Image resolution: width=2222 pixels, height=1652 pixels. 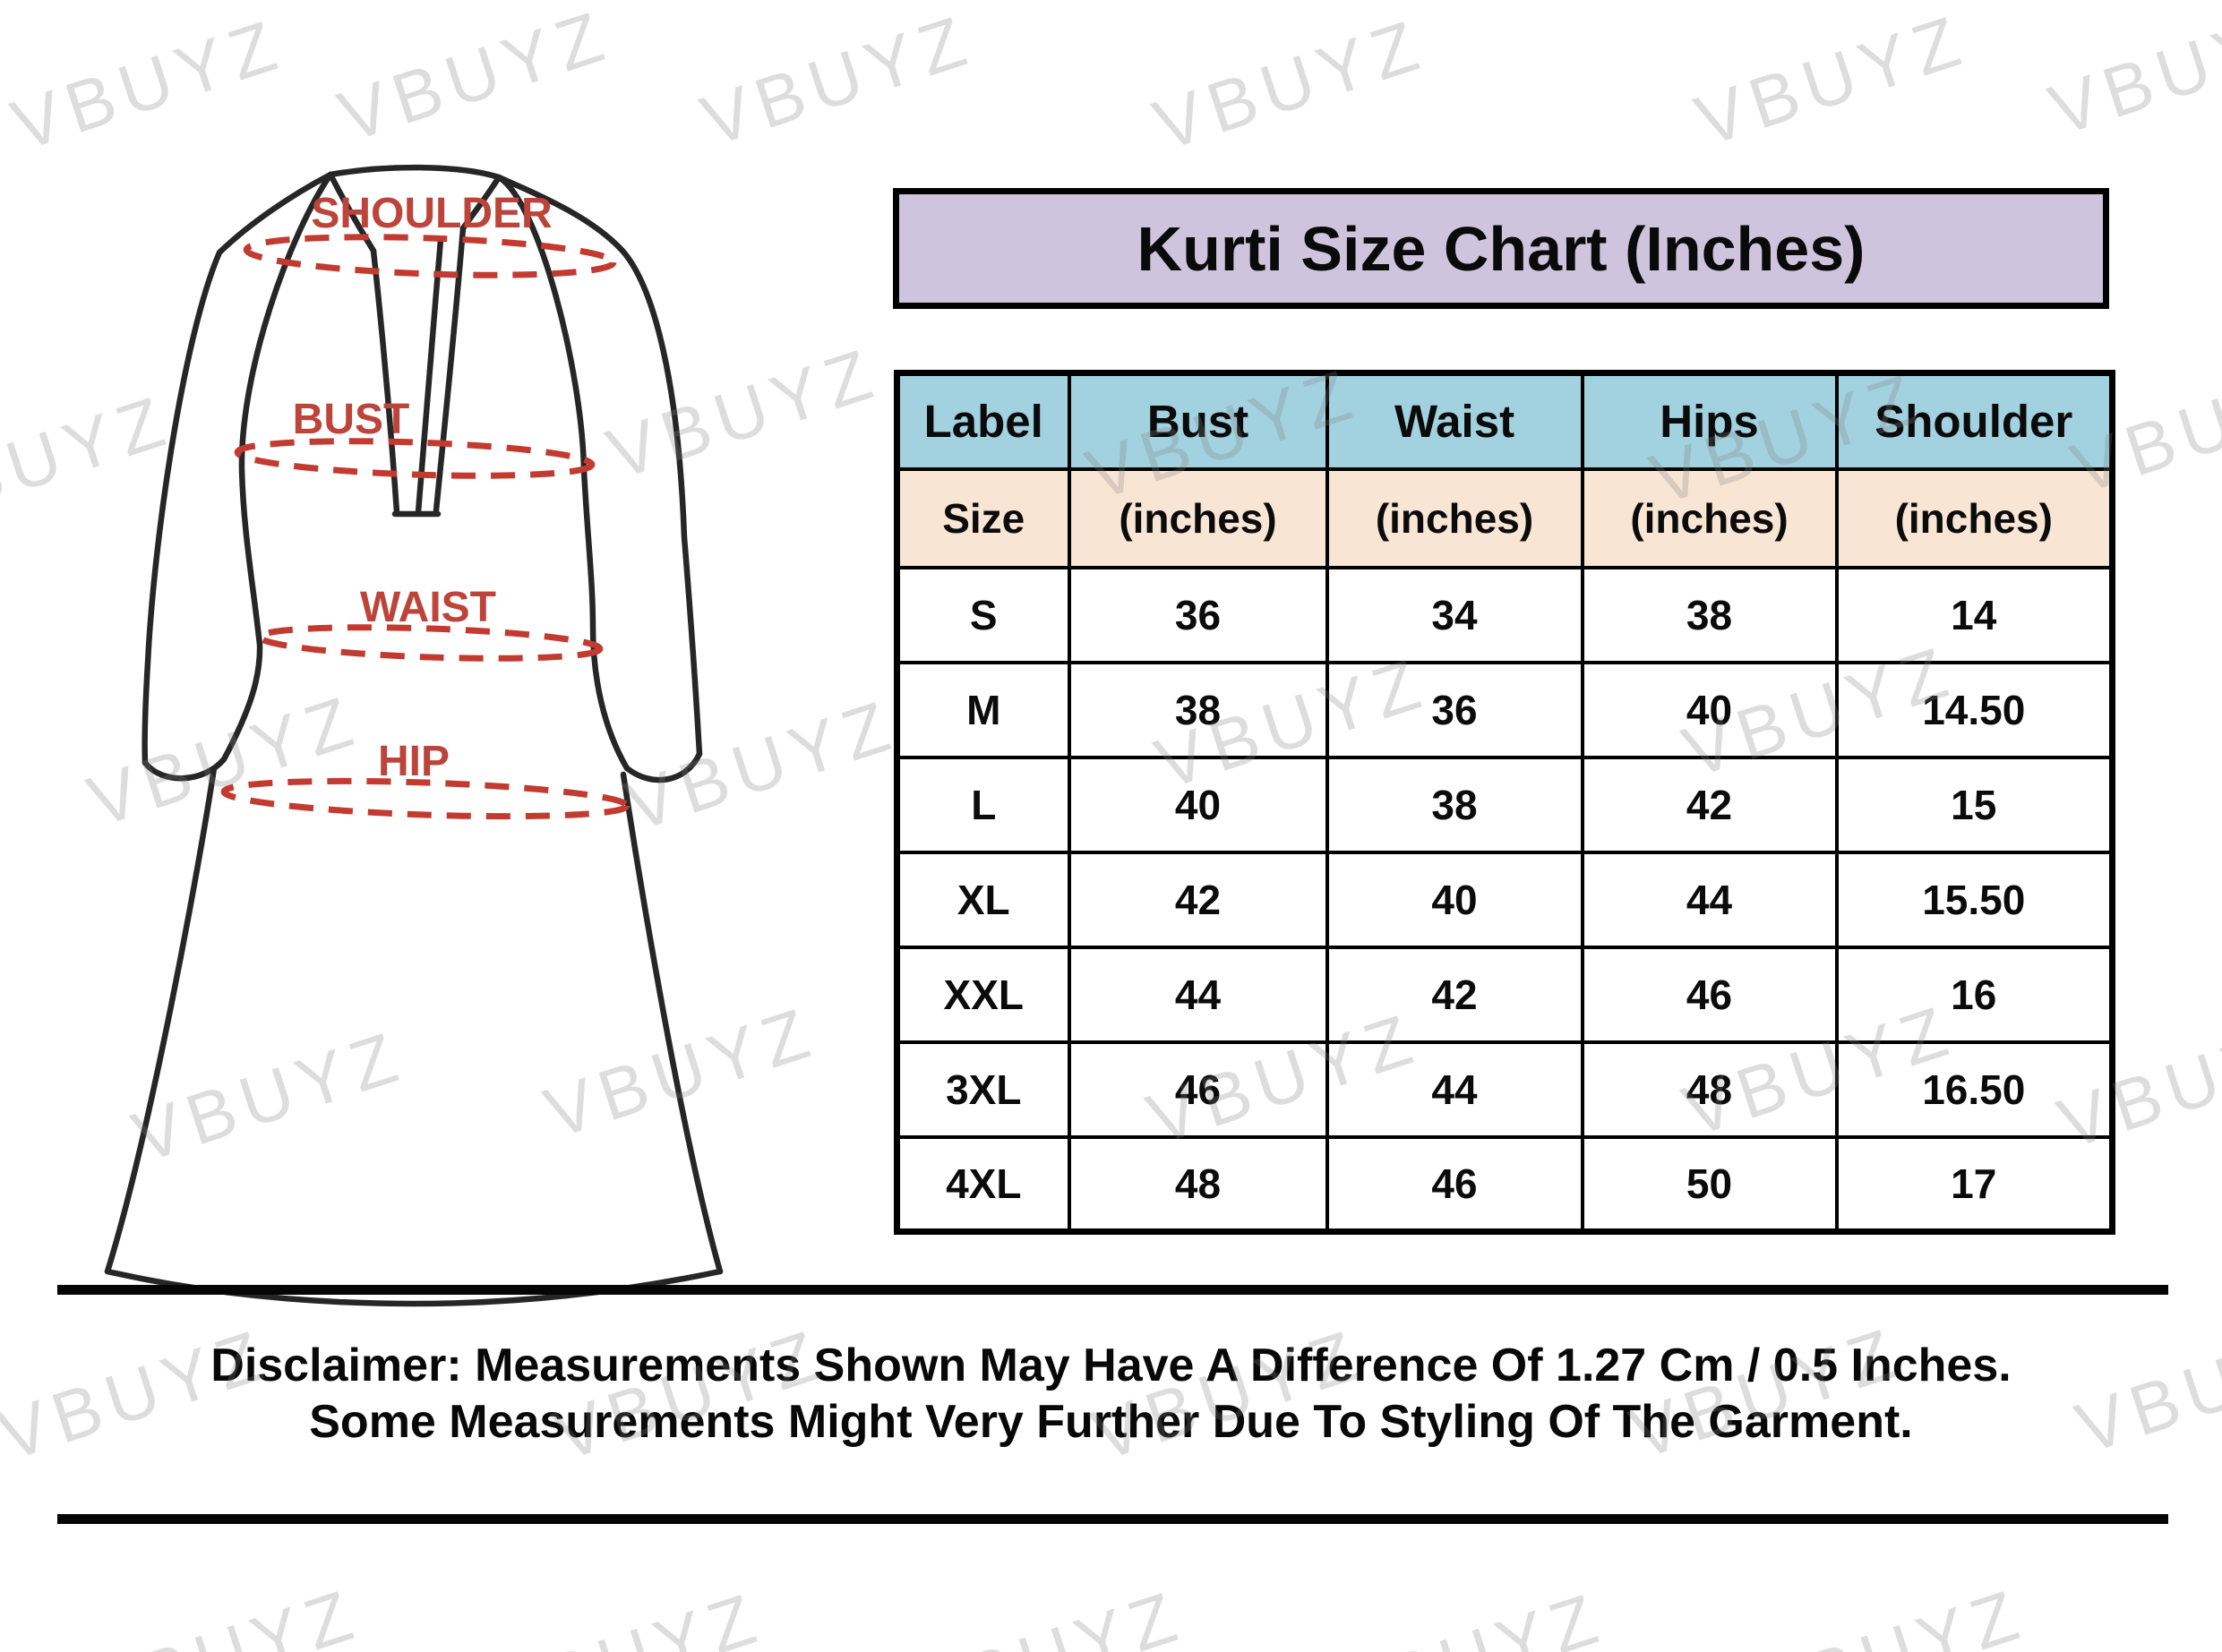 What do you see at coordinates (480, 203) in the screenshot?
I see `kurti-collar-right` at bounding box center [480, 203].